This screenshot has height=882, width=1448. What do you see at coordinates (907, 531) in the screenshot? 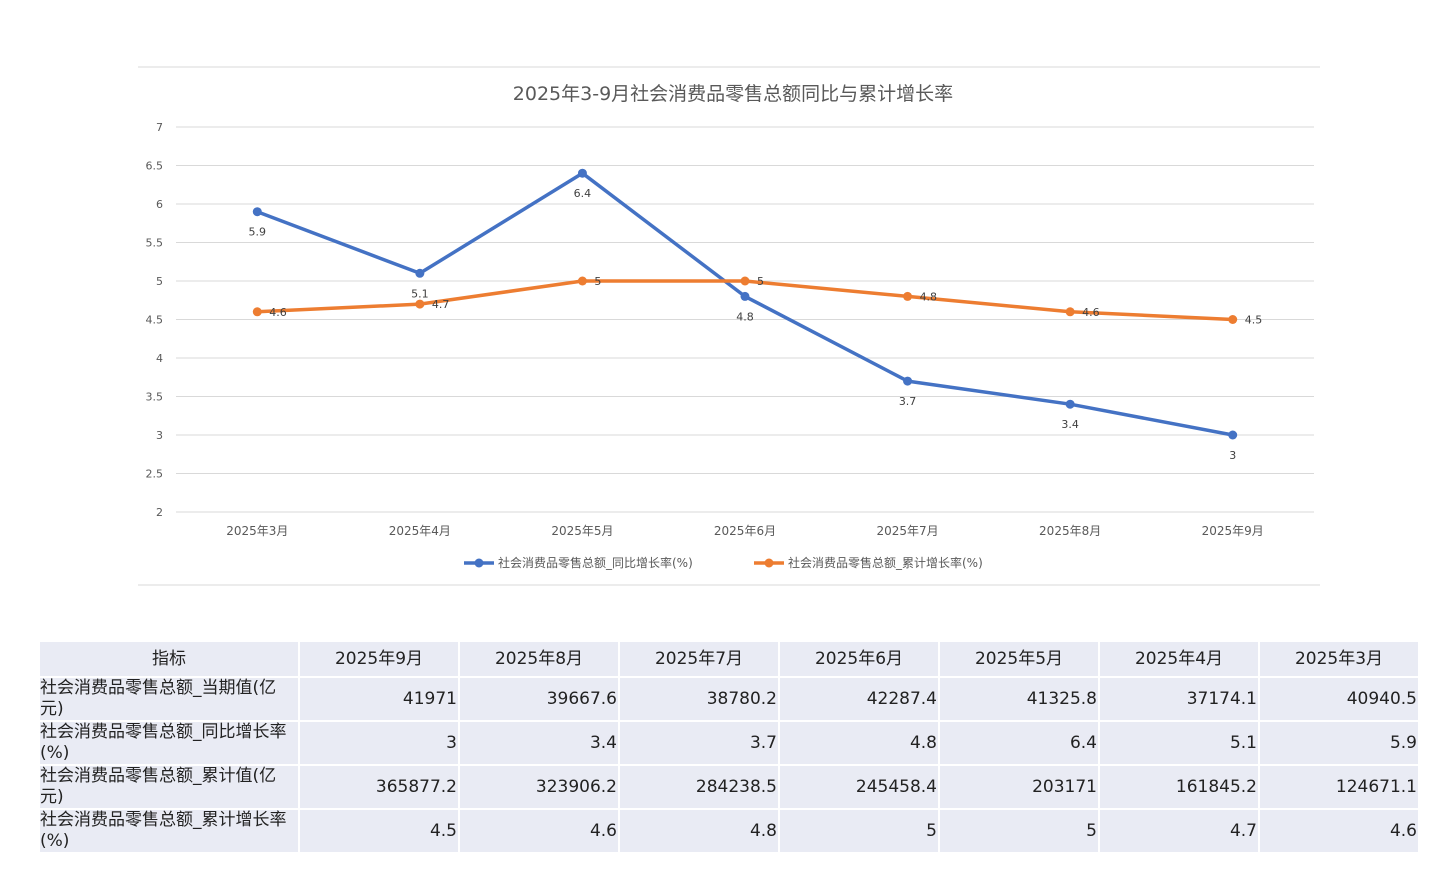
I see `x-tick-label: 2025年7月` at bounding box center [907, 531].